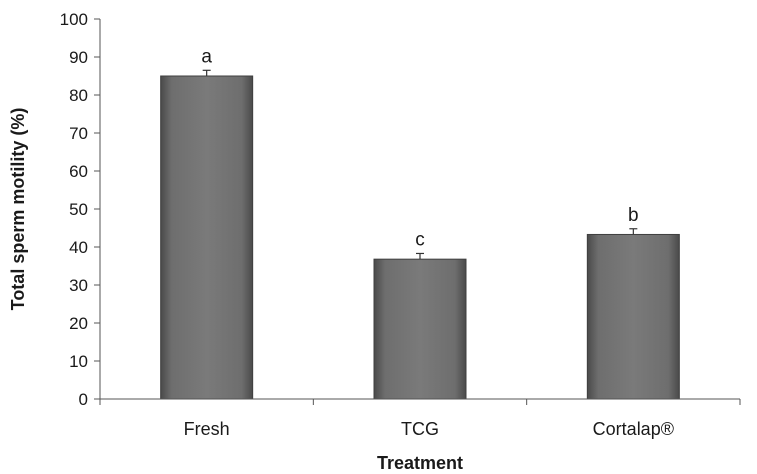 The image size is (757, 474). I want to click on y-tick-label: 90, so click(78, 57).